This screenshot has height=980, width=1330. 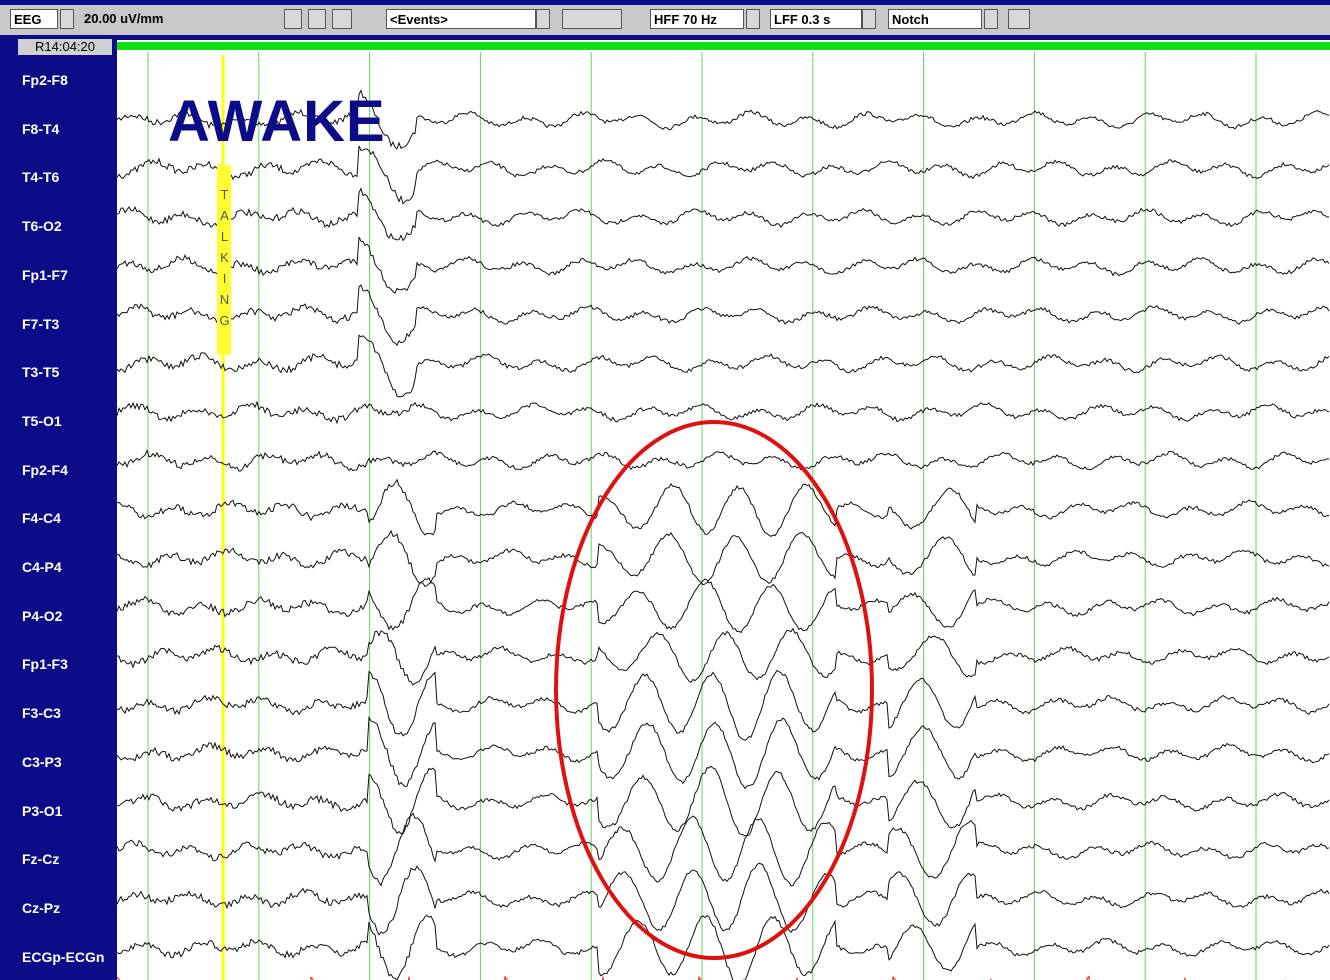 What do you see at coordinates (723, 46) in the screenshot?
I see `page-bar` at bounding box center [723, 46].